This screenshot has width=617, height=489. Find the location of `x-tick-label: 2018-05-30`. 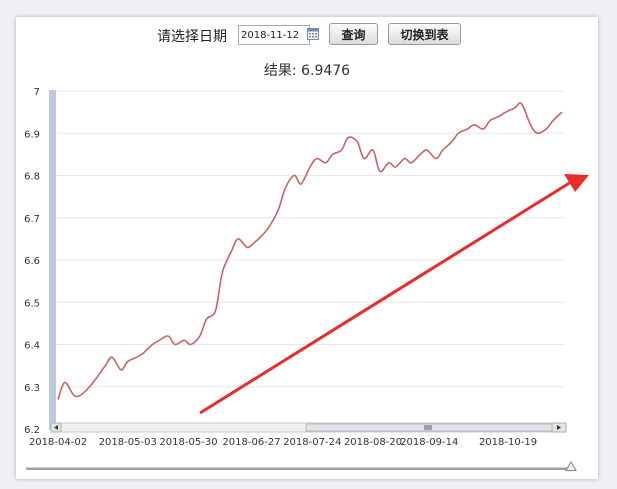

x-tick-label: 2018-05-30 is located at coordinates (188, 442).